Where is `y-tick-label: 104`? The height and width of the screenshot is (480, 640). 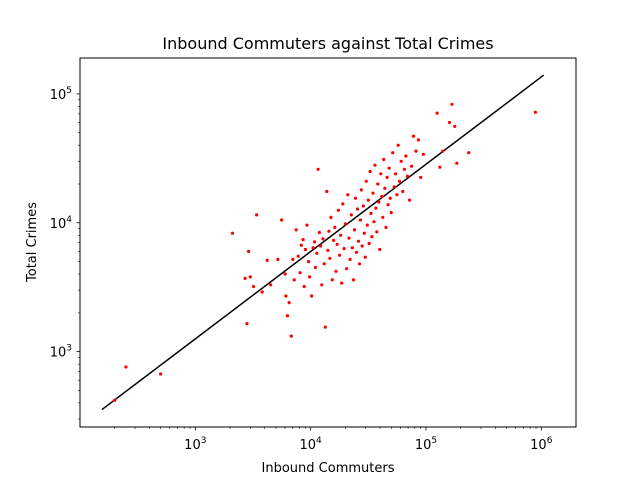
y-tick-label: 104 is located at coordinates (61, 223).